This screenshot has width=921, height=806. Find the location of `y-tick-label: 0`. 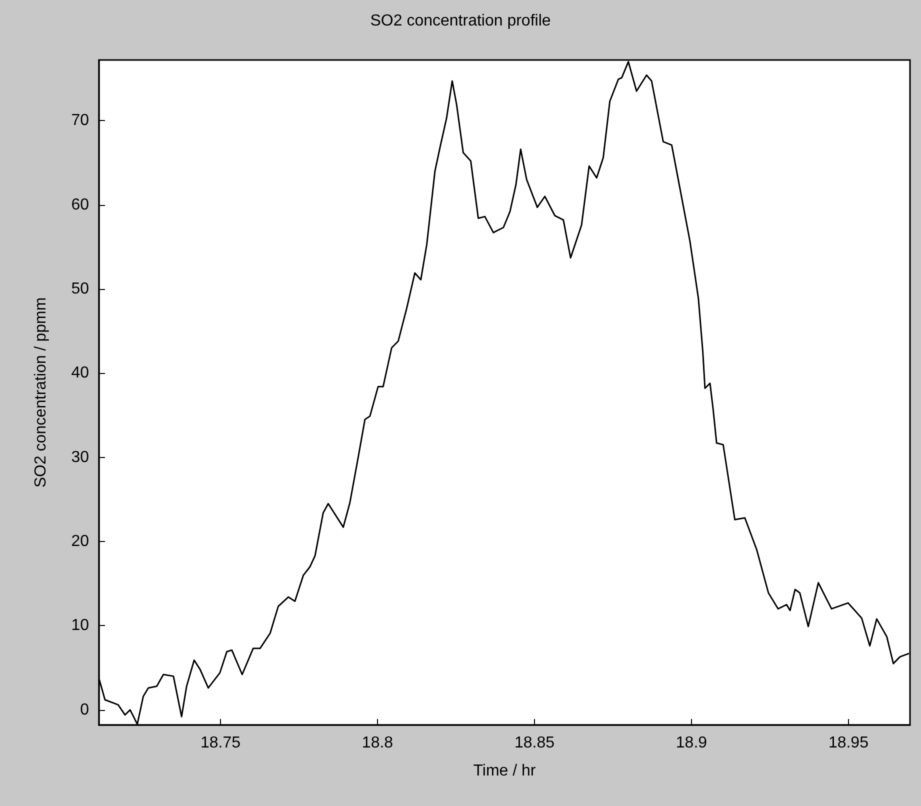

y-tick-label: 0 is located at coordinates (85, 709).